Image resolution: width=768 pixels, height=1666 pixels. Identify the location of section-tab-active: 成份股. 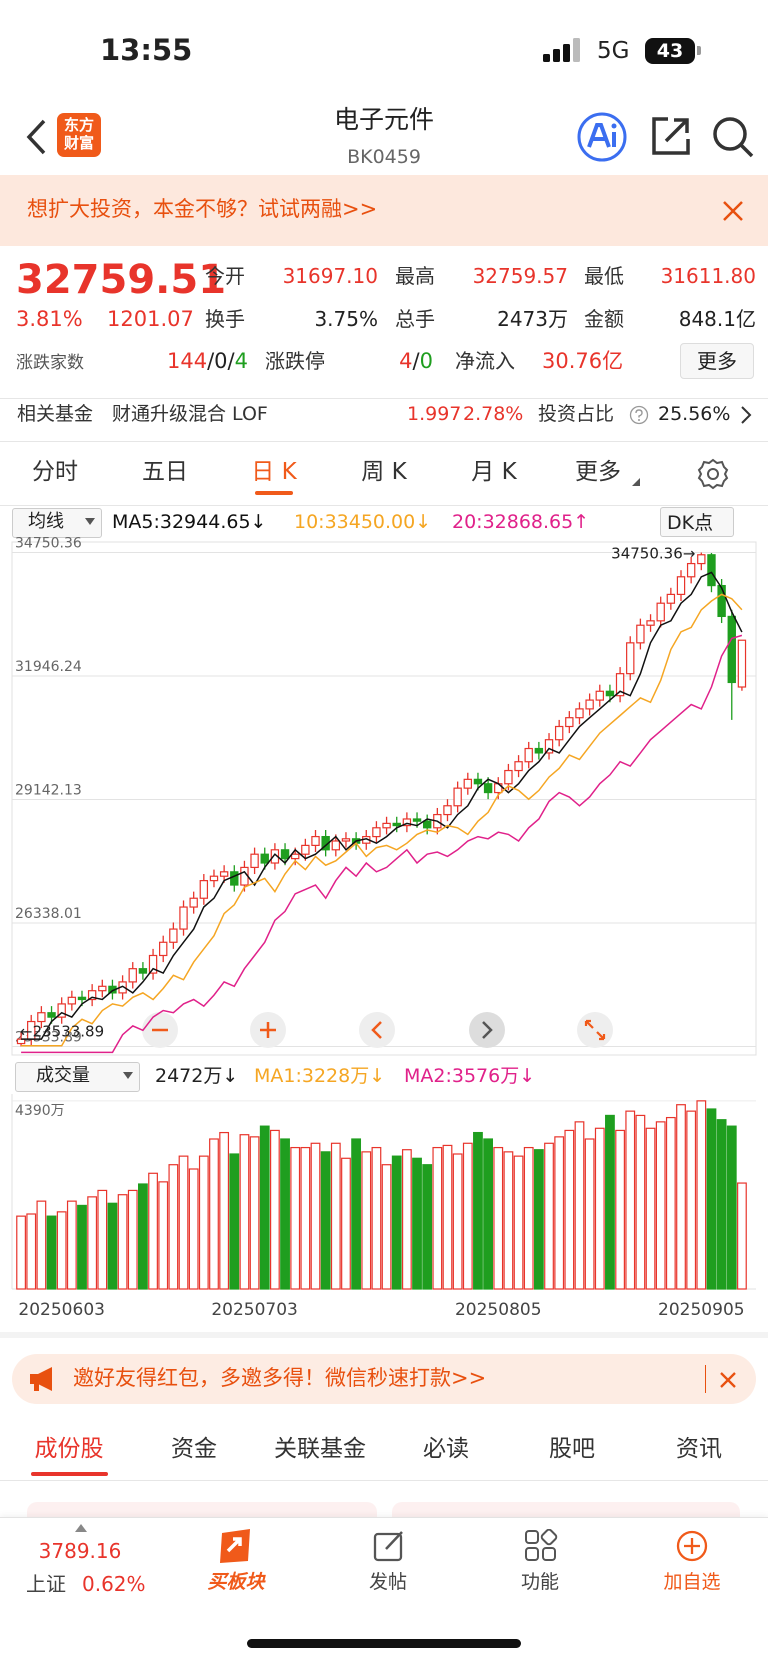
(69, 1449).